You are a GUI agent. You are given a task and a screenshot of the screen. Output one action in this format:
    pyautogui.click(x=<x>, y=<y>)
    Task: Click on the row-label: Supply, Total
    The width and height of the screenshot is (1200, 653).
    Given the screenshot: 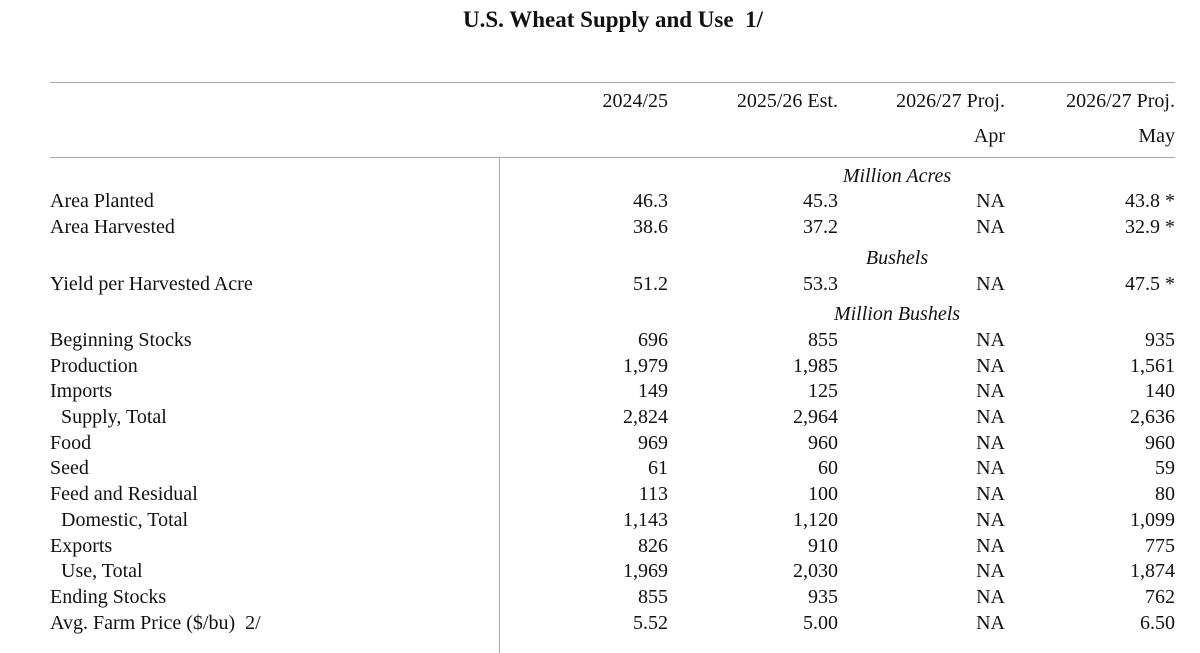 What is the action you would take?
    pyautogui.click(x=114, y=417)
    